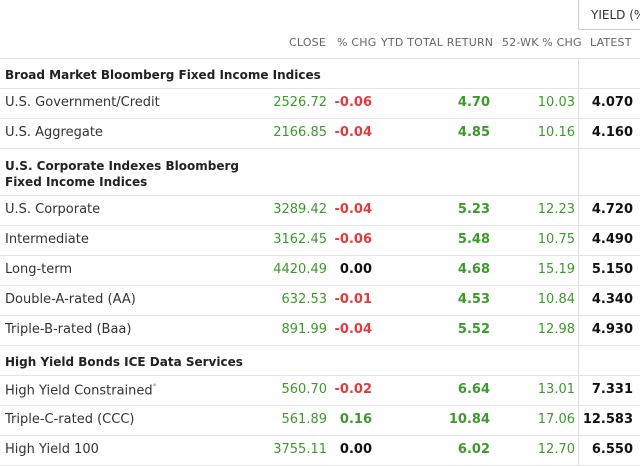 This screenshot has width=640, height=466. What do you see at coordinates (82, 102) in the screenshot?
I see `index-name: U.S. Government/Credit` at bounding box center [82, 102].